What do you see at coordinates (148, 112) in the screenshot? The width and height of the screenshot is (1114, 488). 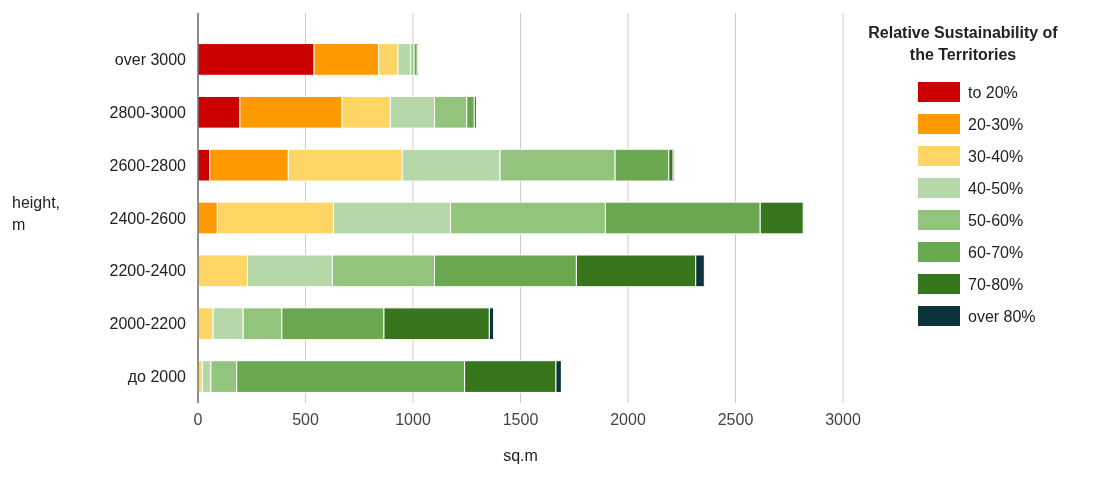 I see `y-tick-label: 2800-3000` at bounding box center [148, 112].